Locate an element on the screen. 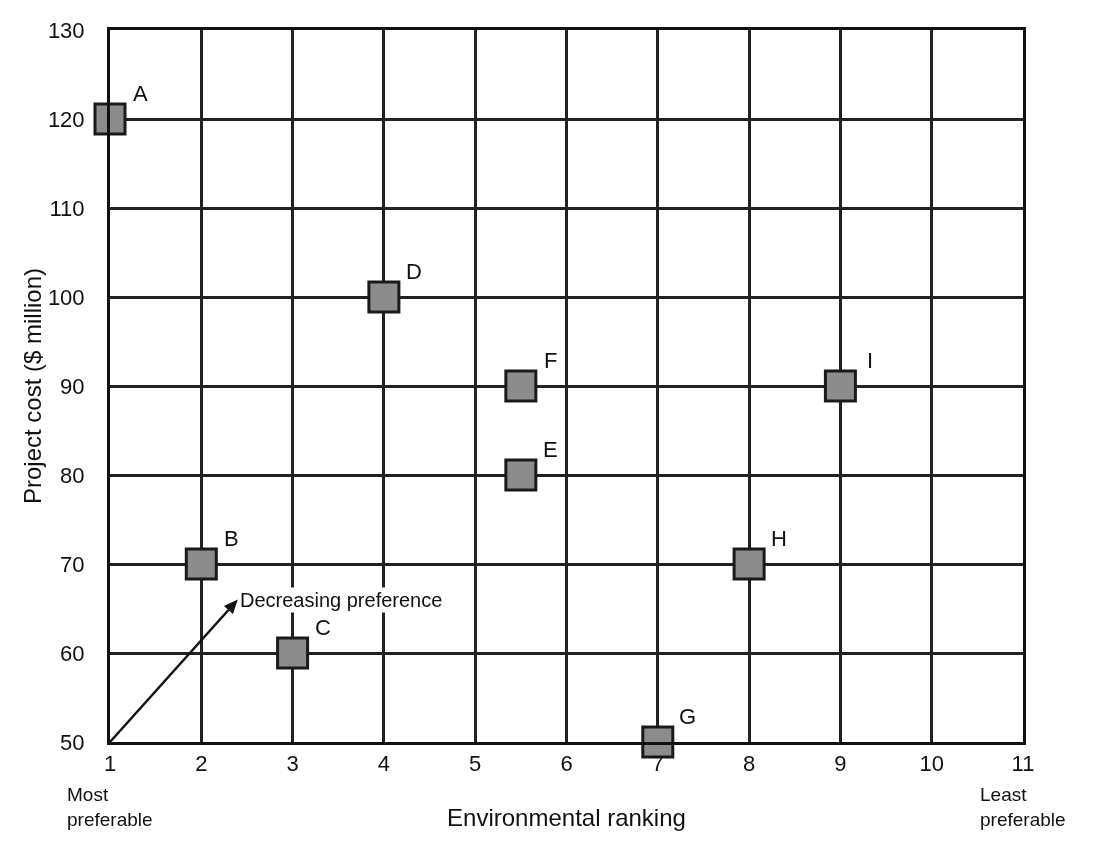  x-tick-label: 6 is located at coordinates (566, 764).